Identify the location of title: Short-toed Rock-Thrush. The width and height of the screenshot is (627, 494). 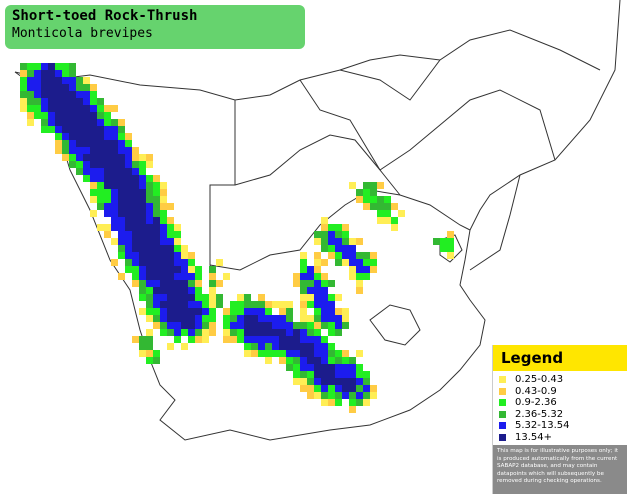
(105, 16).